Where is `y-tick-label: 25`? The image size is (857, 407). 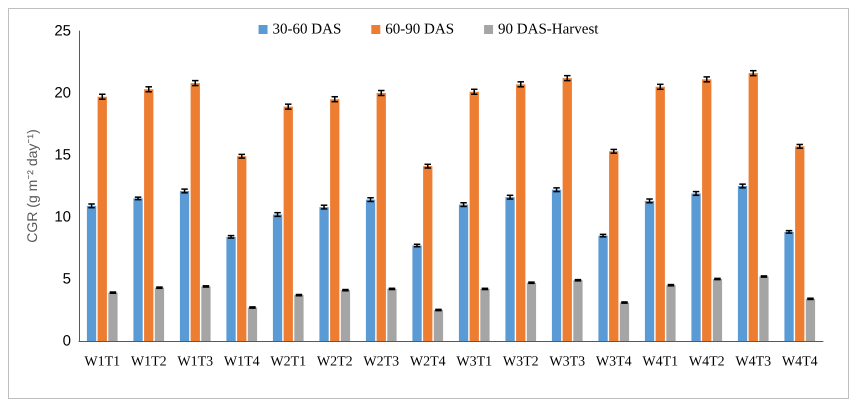
y-tick-label: 25 is located at coordinates (62, 31).